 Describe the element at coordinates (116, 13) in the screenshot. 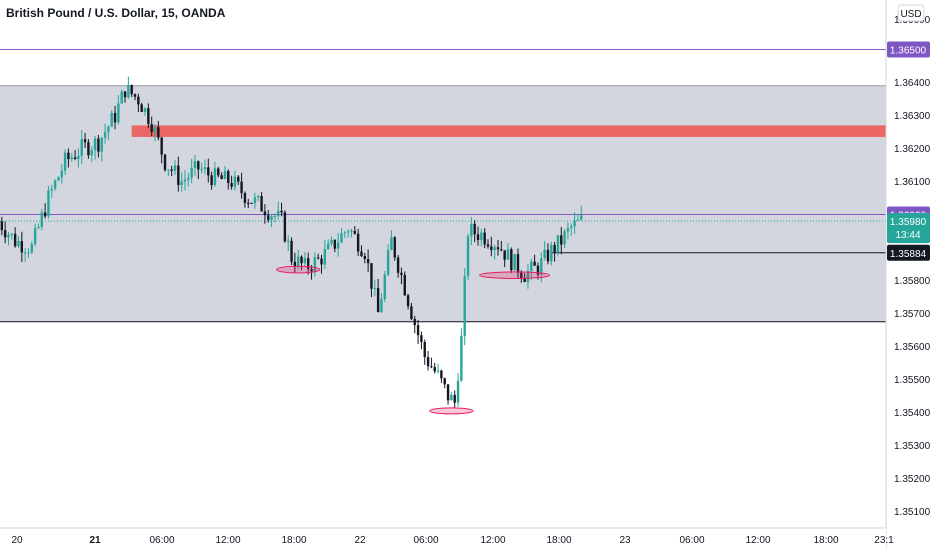

I see `chart-title: British Pound / U.S. Dollar, 15, OANDA` at that location.